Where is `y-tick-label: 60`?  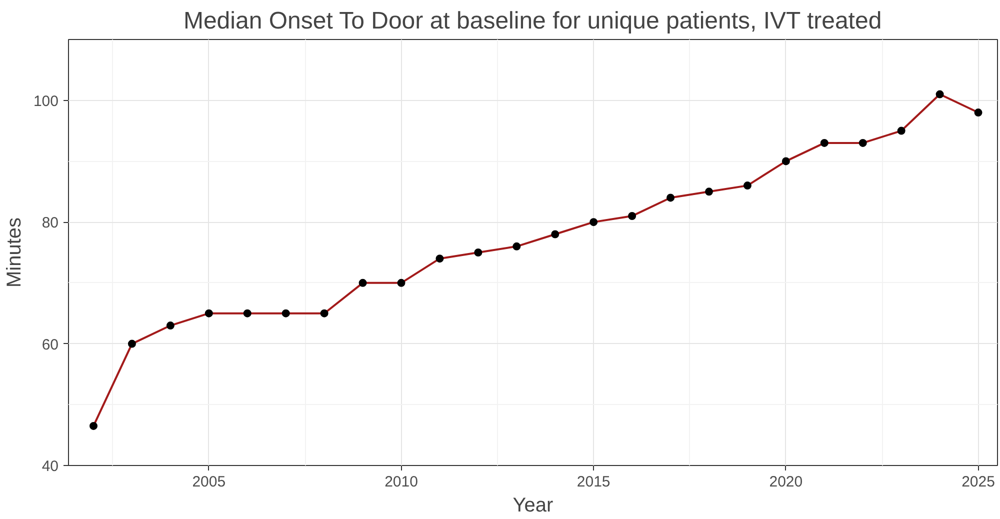 y-tick-label: 60 is located at coordinates (50, 345).